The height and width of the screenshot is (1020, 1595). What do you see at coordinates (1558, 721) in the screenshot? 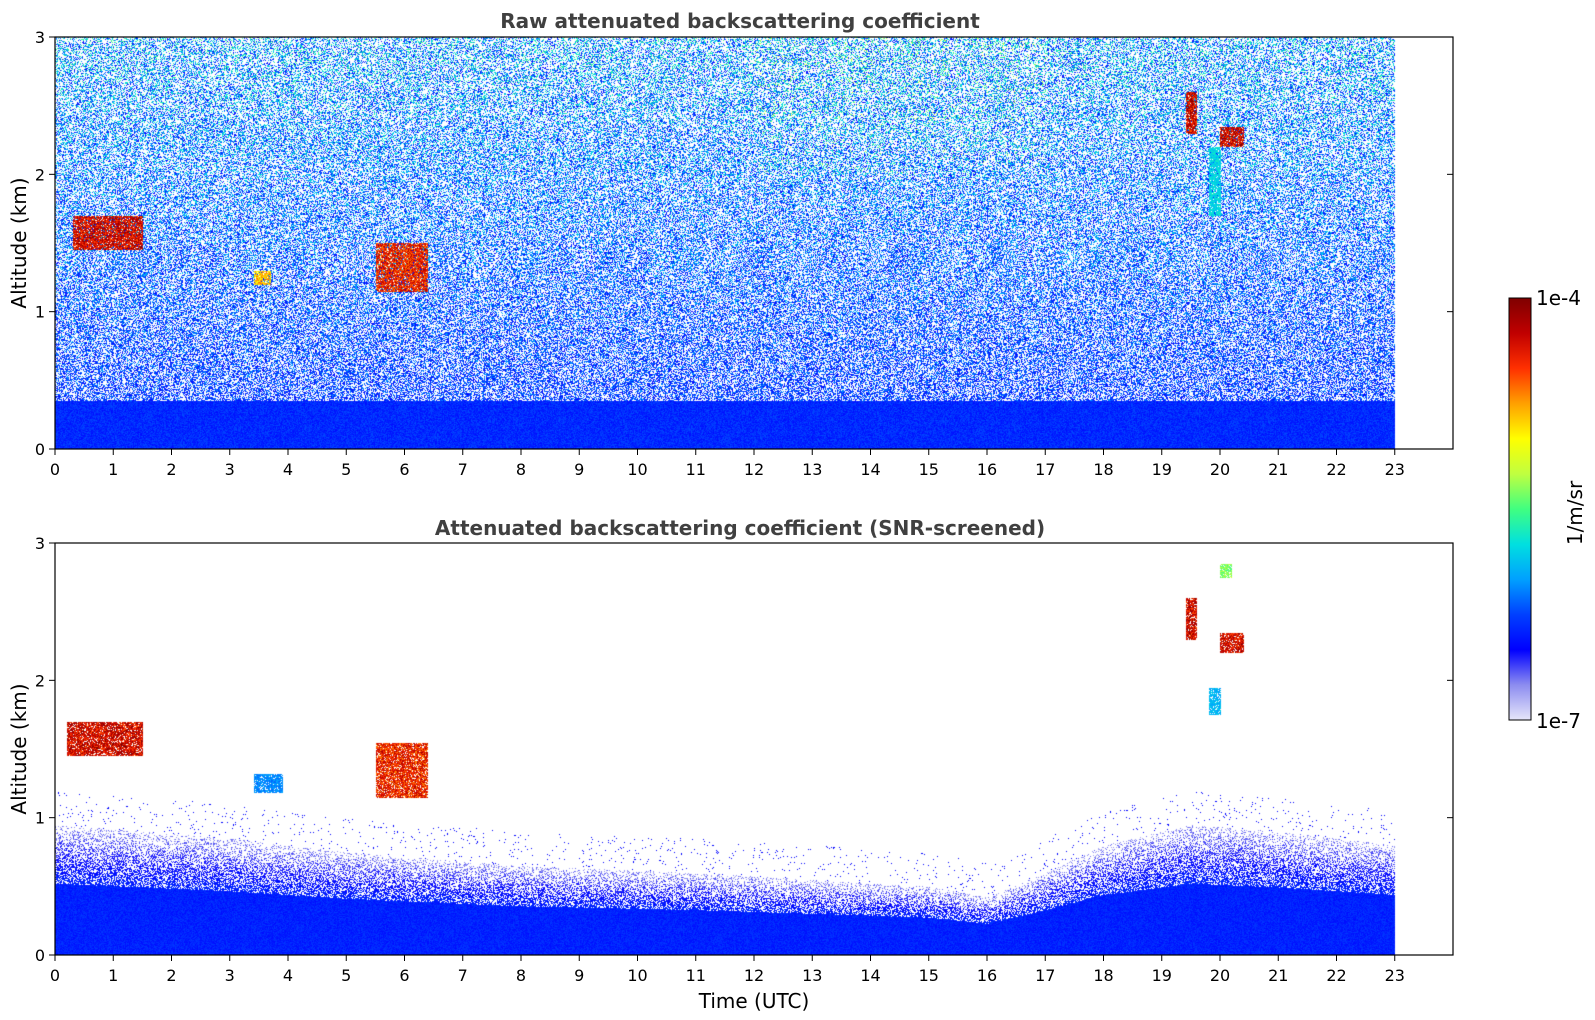
I see `colorbar-min-label: 1e-7` at bounding box center [1558, 721].